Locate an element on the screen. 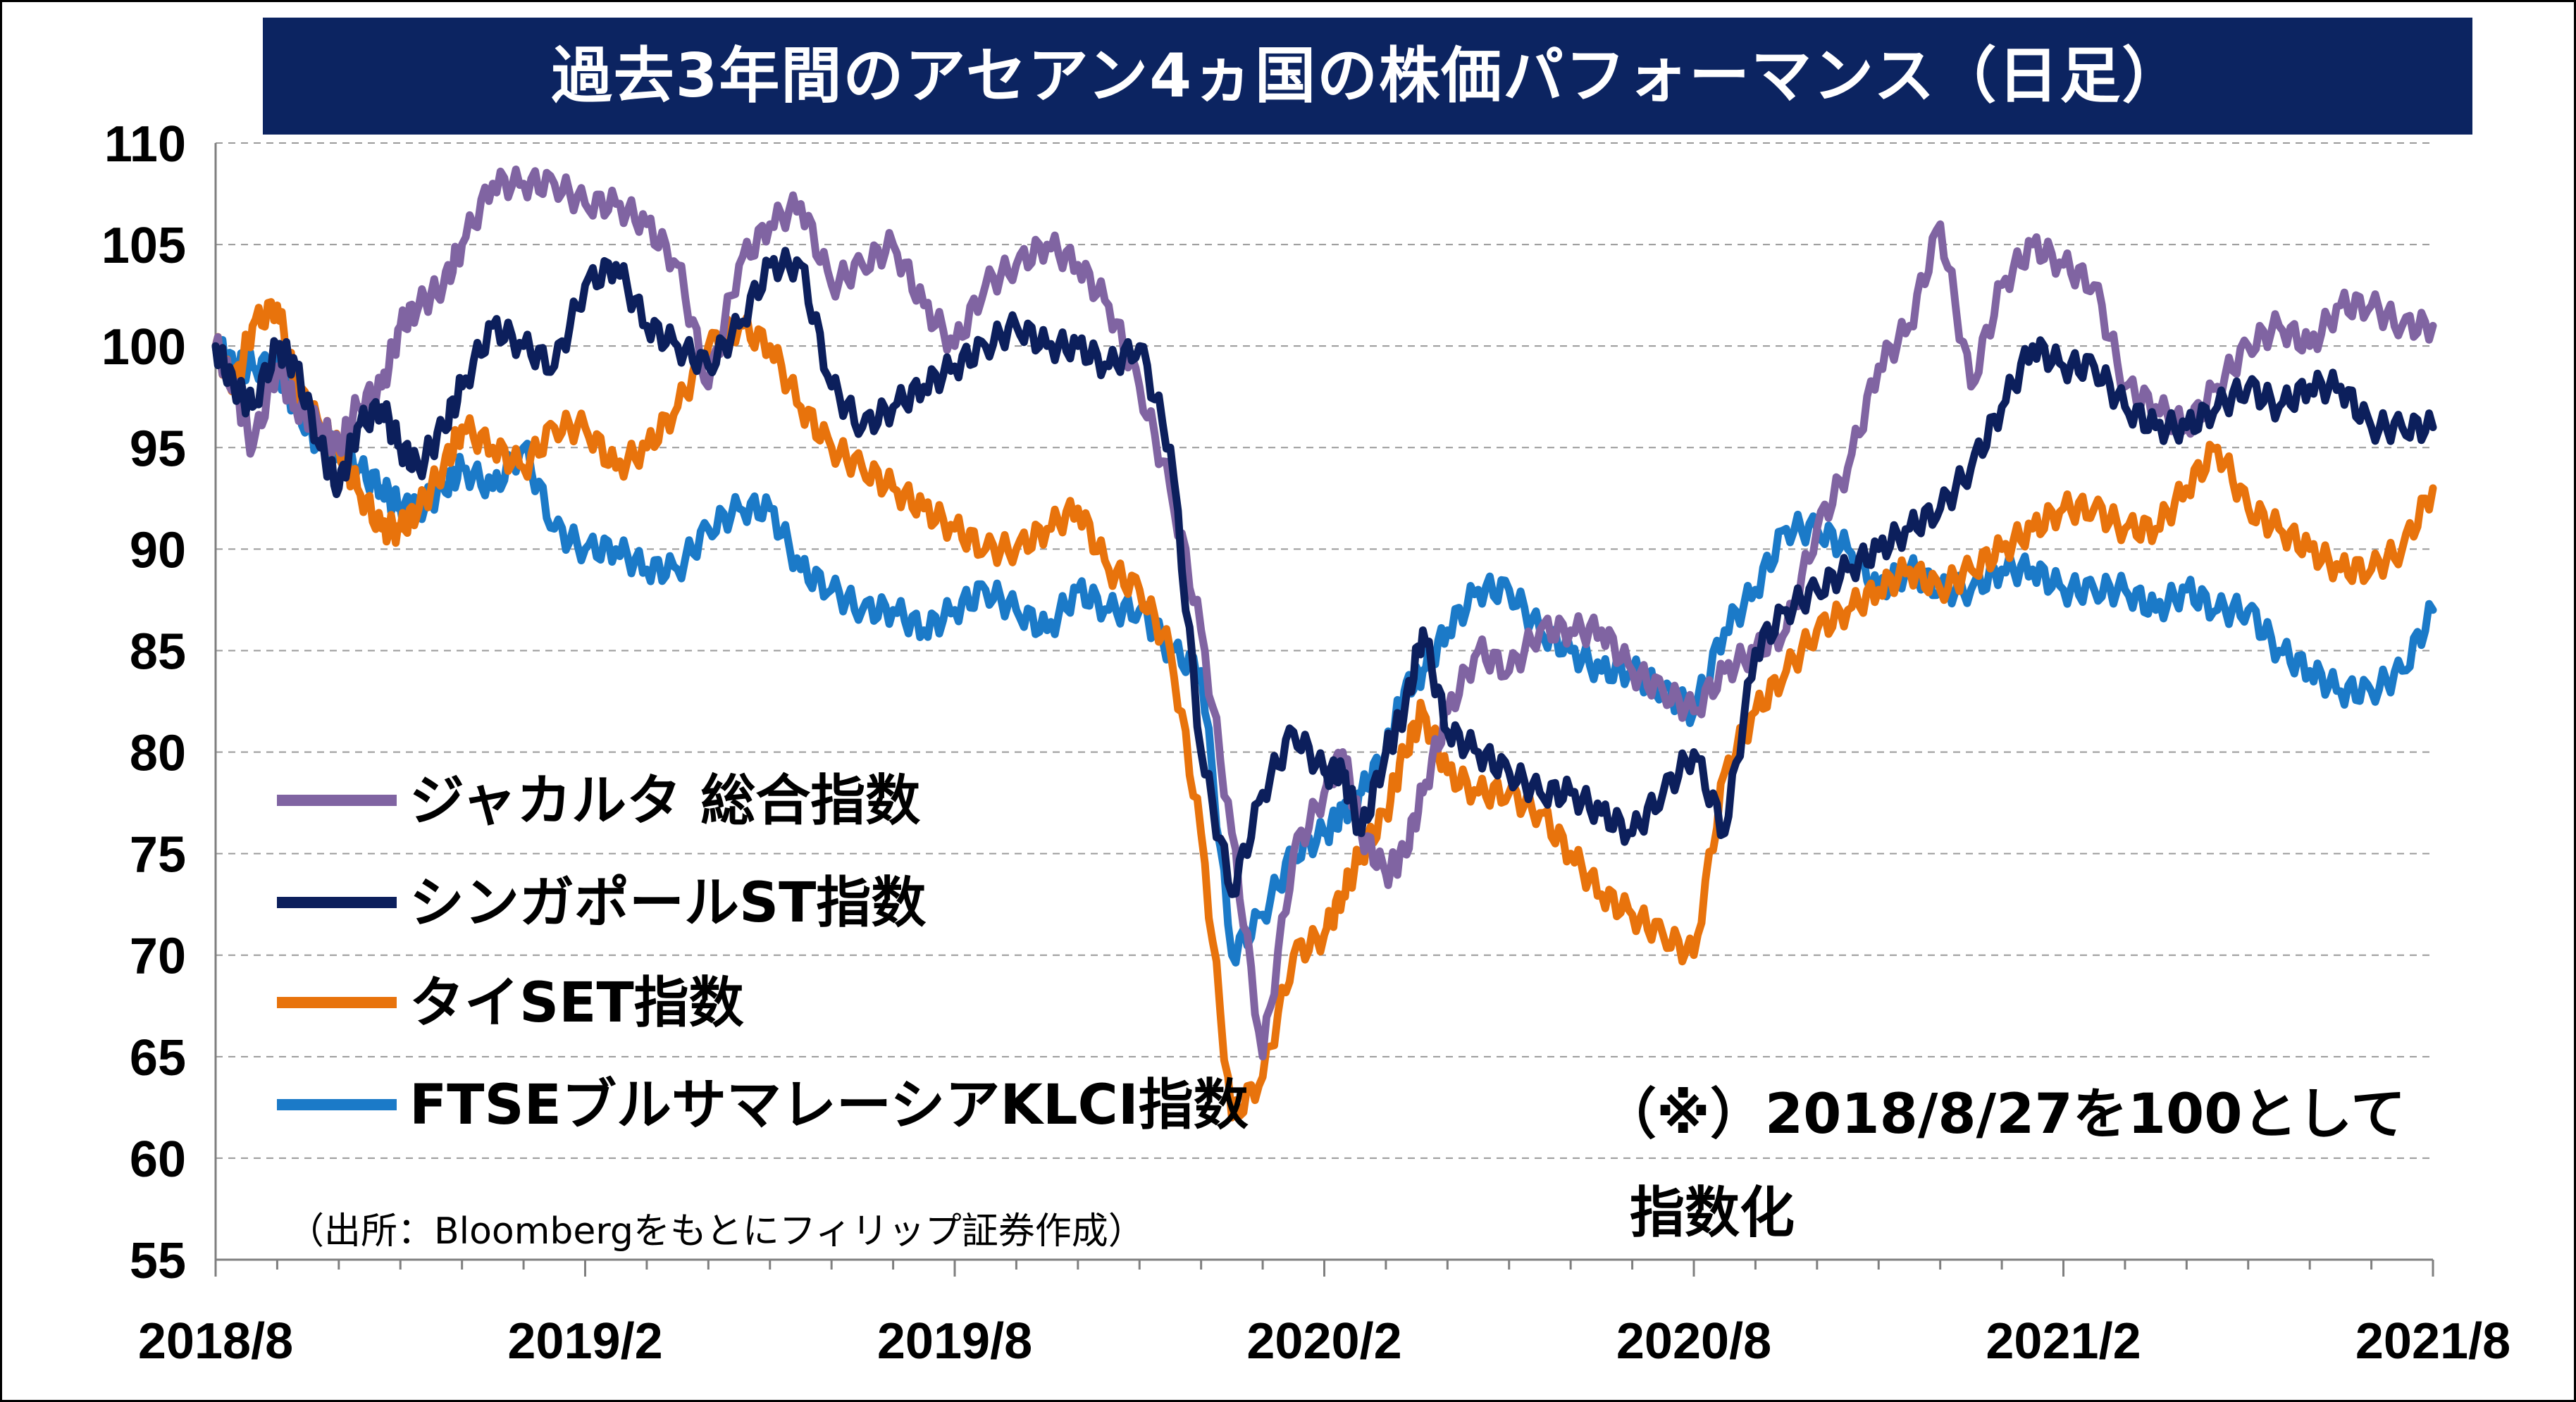 Image resolution: width=2576 pixels, height=1402 pixels. x-tick-label: 2020/8 is located at coordinates (1693, 1341).